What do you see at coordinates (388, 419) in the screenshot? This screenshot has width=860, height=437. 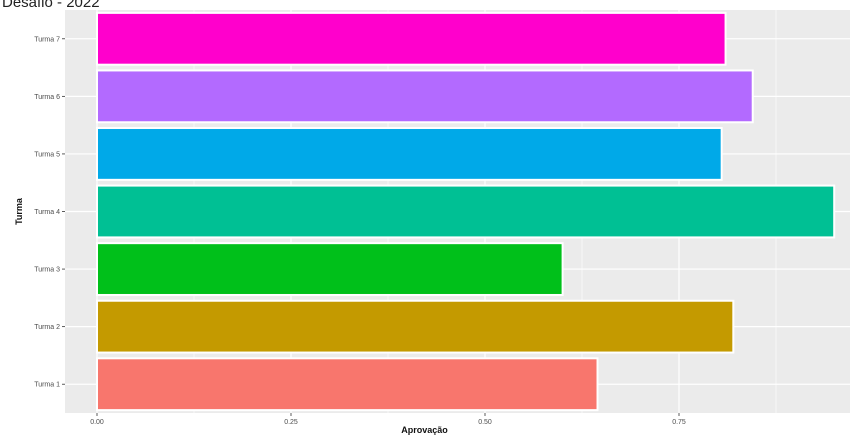 I see `x-axis: 0.00 0.25 0.50 0.75` at bounding box center [388, 419].